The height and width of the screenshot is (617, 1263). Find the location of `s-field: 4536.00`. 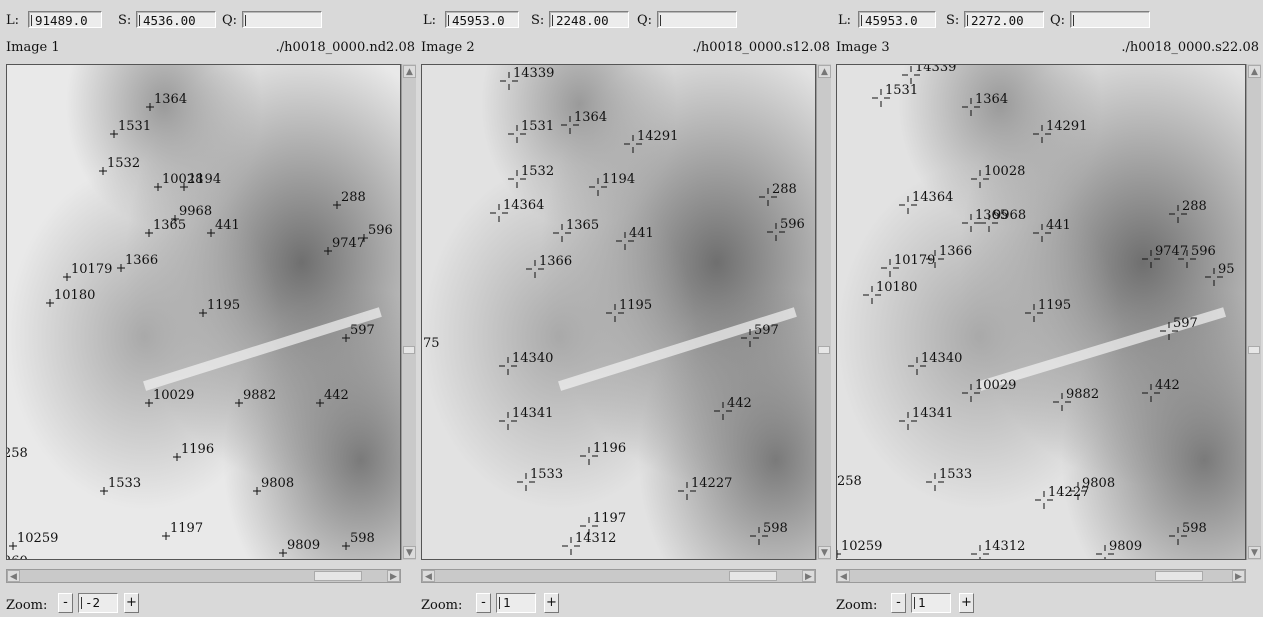

s-field: 4536.00 is located at coordinates (176, 19).